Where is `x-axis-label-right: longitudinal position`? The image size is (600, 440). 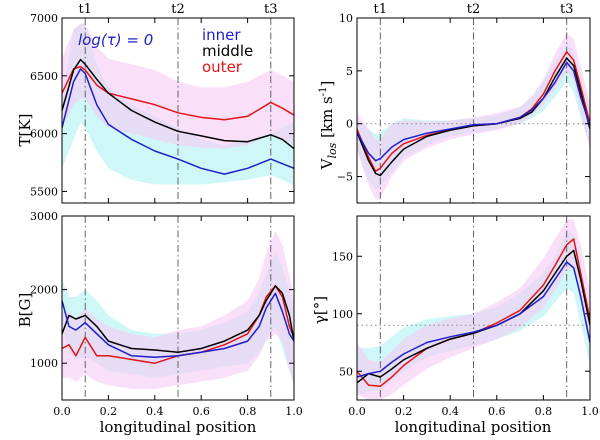 x-axis-label-right: longitudinal position is located at coordinates (473, 427).